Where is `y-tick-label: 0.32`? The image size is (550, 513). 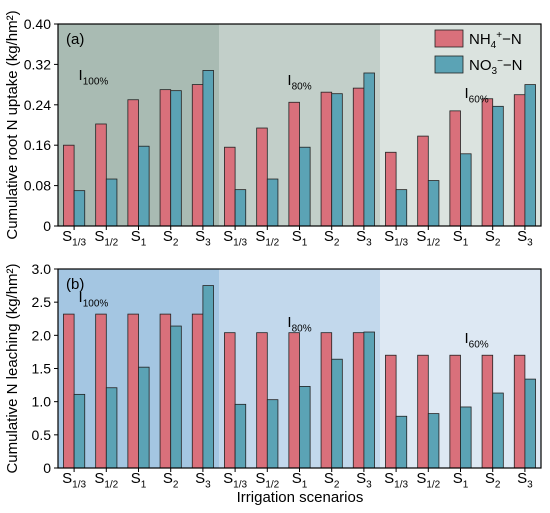 y-tick-label: 0.32 is located at coordinates (37, 64).